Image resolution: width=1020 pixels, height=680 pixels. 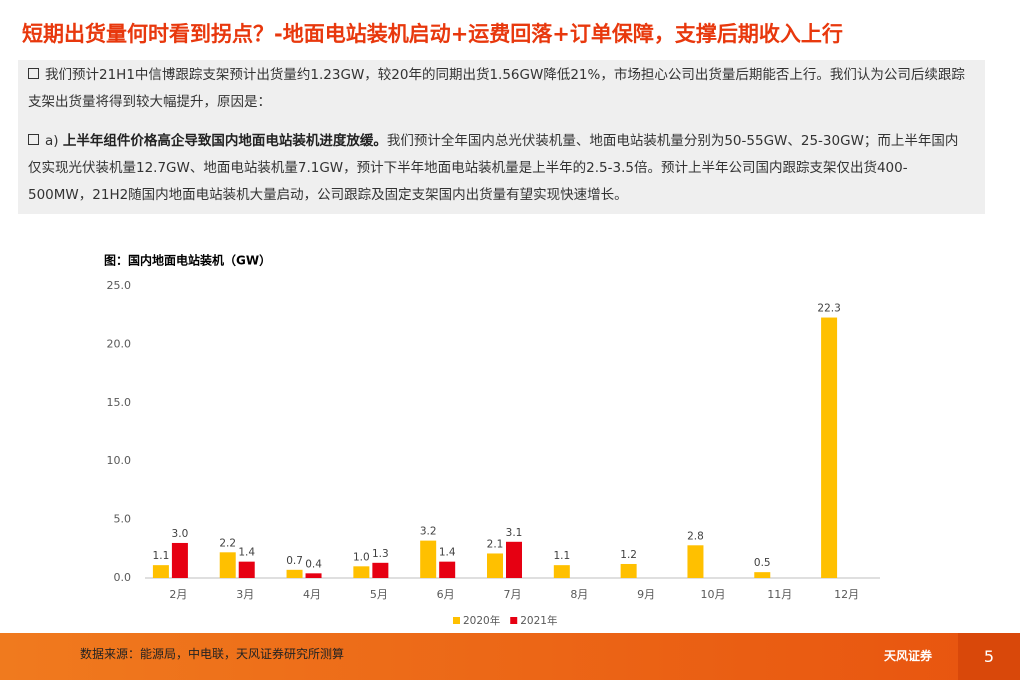 I want to click on value-label: 0.4, so click(x=313, y=564).